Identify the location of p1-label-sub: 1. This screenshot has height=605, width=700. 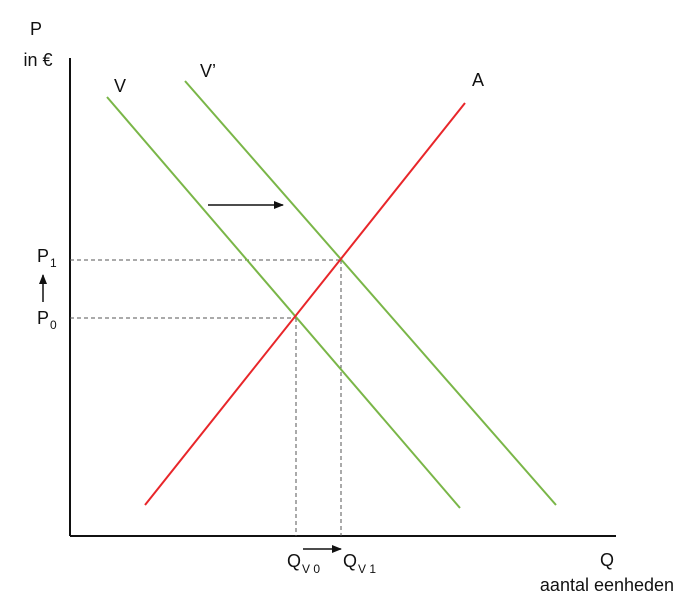
(53, 263).